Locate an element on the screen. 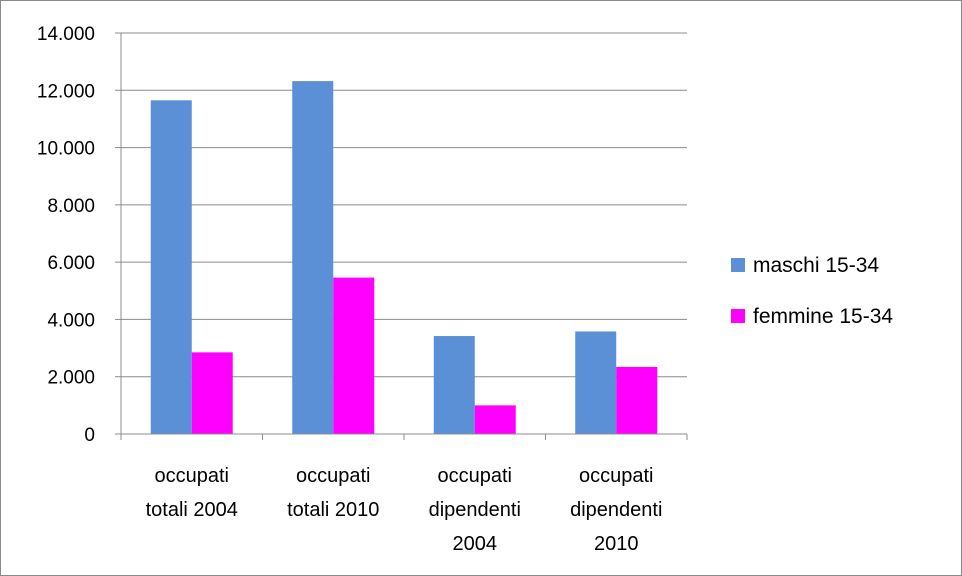 This screenshot has height=576, width=962. legend: maschi 15-34 femmine 15-34 is located at coordinates (812, 291).